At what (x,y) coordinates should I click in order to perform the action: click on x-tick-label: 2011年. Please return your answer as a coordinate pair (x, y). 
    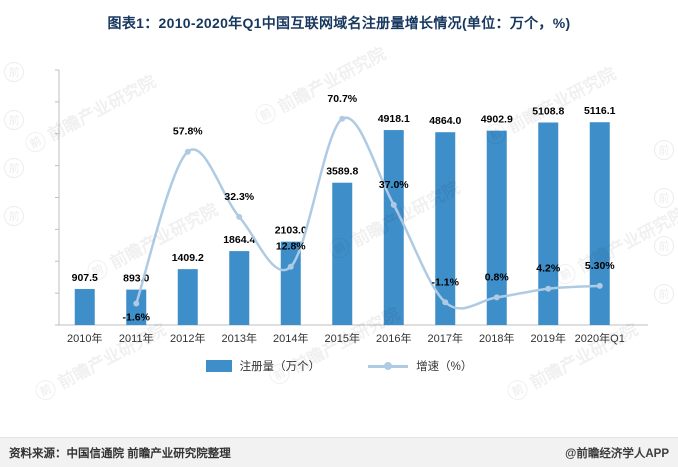
    Looking at the image, I should click on (136, 338).